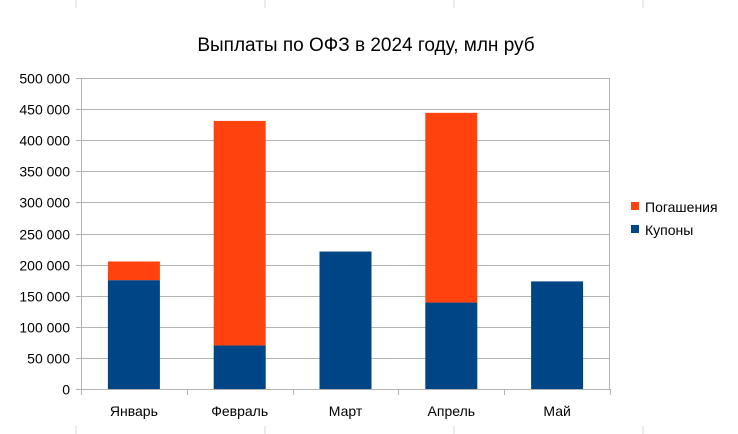 The height and width of the screenshot is (434, 738). What do you see at coordinates (346, 411) in the screenshot?
I see `x-tick-label: Март` at bounding box center [346, 411].